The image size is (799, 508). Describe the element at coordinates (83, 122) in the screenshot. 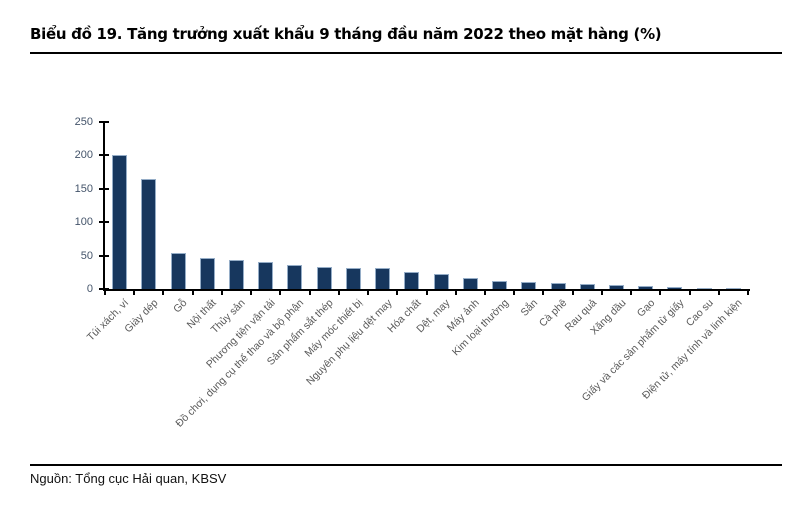

I see `y-axis-tick-label: 250` at that location.